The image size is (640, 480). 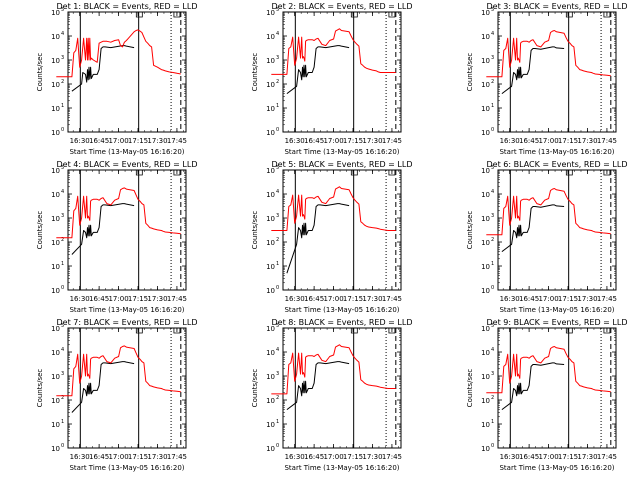 I want to click on panel-title: Det 1: BLACK = Events, RED = LLD, so click(x=127, y=6).